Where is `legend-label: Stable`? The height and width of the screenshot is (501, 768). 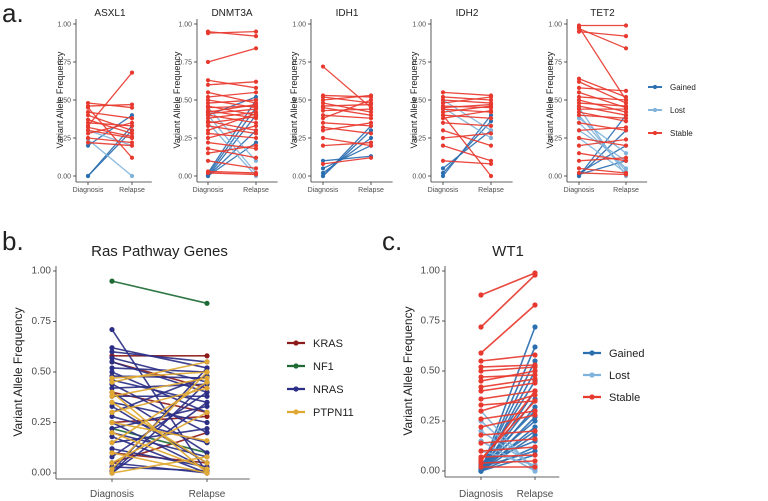
legend-label: Stable is located at coordinates (624, 398).